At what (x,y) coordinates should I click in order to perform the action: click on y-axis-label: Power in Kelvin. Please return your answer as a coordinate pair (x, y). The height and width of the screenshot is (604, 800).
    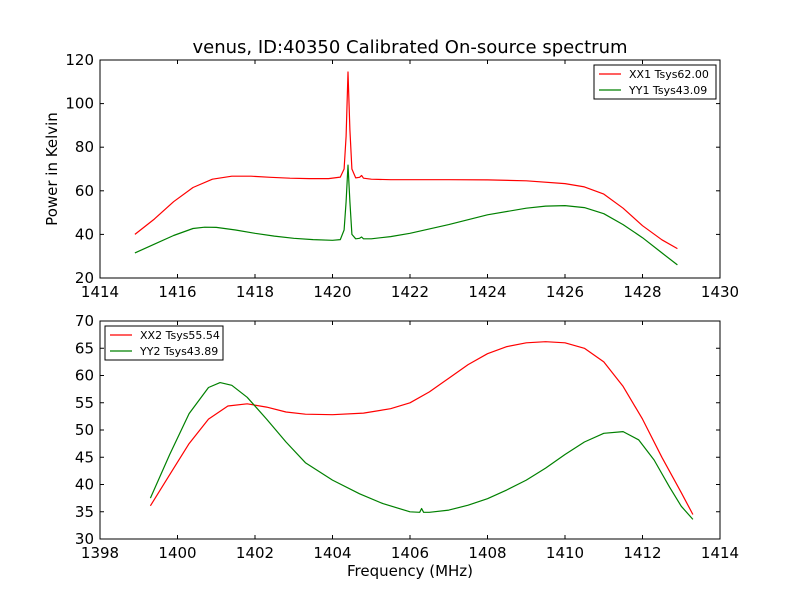
    Looking at the image, I should click on (52, 169).